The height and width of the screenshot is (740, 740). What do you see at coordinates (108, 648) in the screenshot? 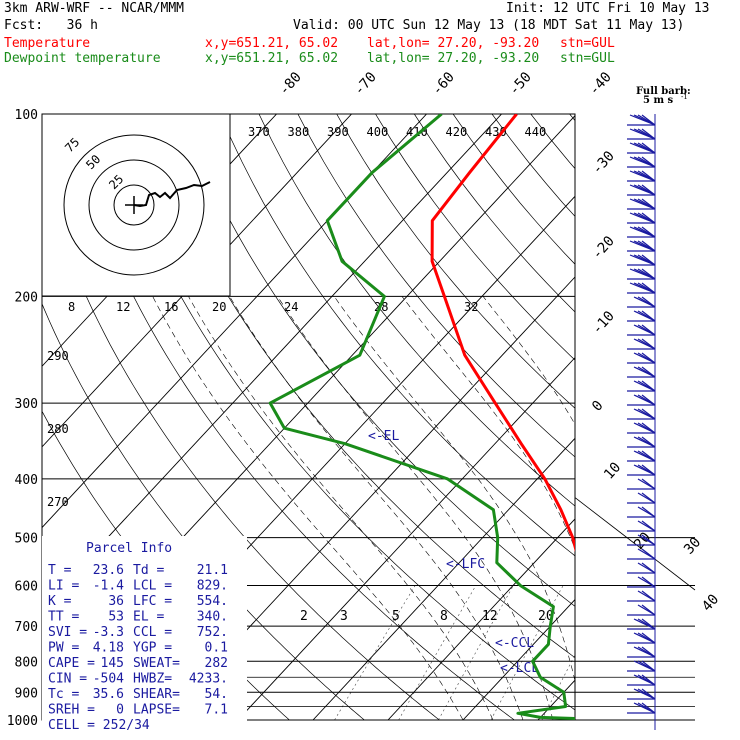
I see `parcel-index-value: 4.18` at bounding box center [108, 648].